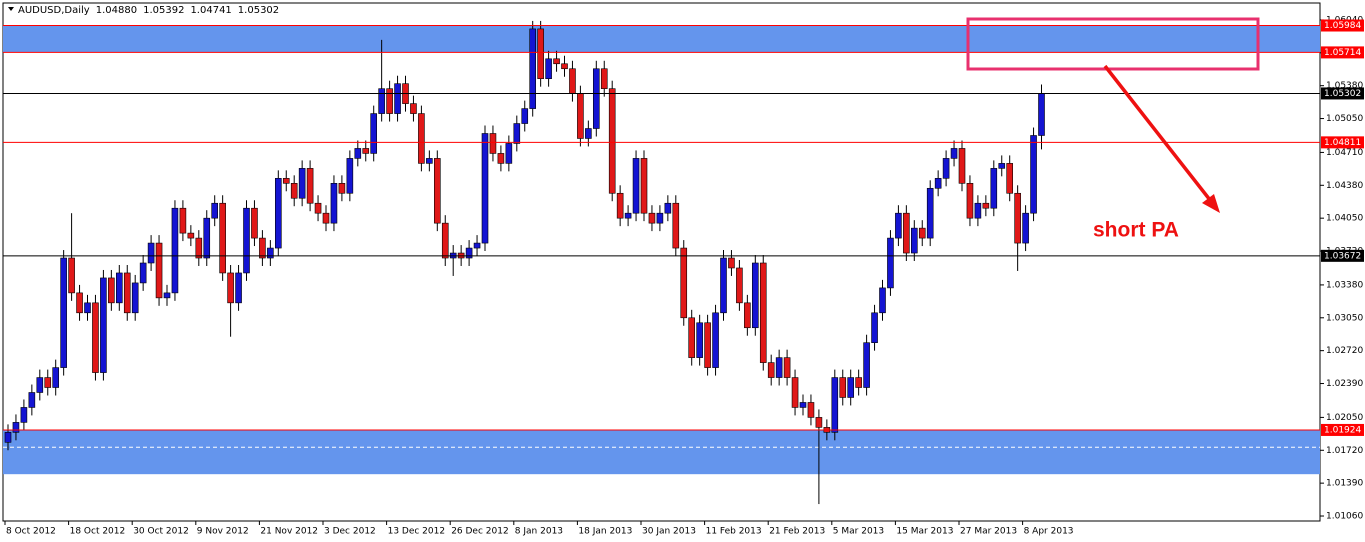 The width and height of the screenshot is (1365, 542). I want to click on header-price: 1.04880, so click(116, 10).